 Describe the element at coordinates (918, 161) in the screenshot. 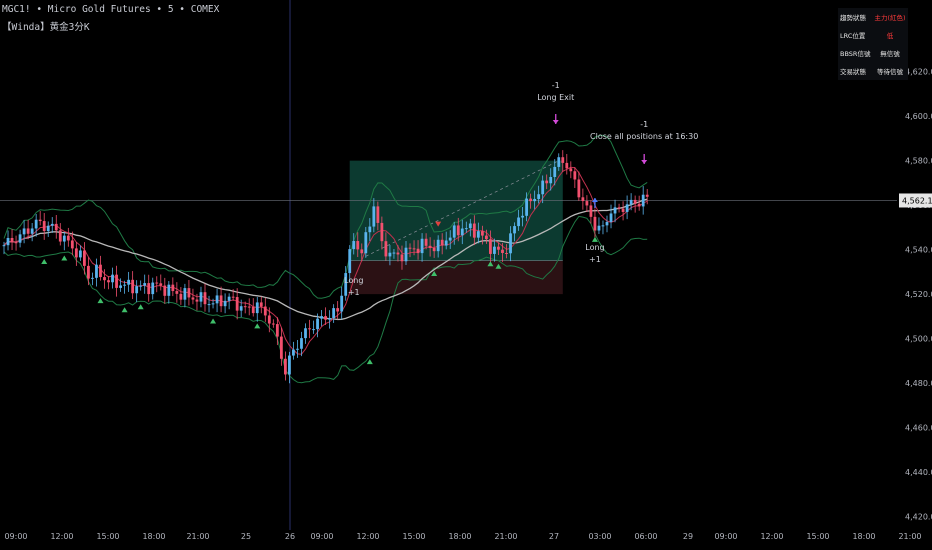

I see `price-tick-label: 4,580.0` at that location.